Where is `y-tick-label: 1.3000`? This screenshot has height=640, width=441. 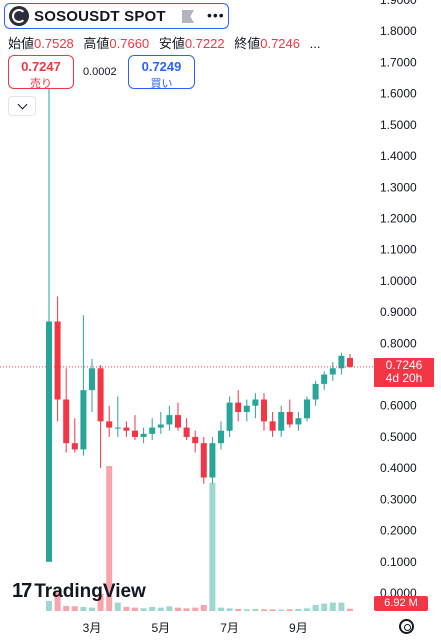
y-tick-label: 1.3000 is located at coordinates (398, 187).